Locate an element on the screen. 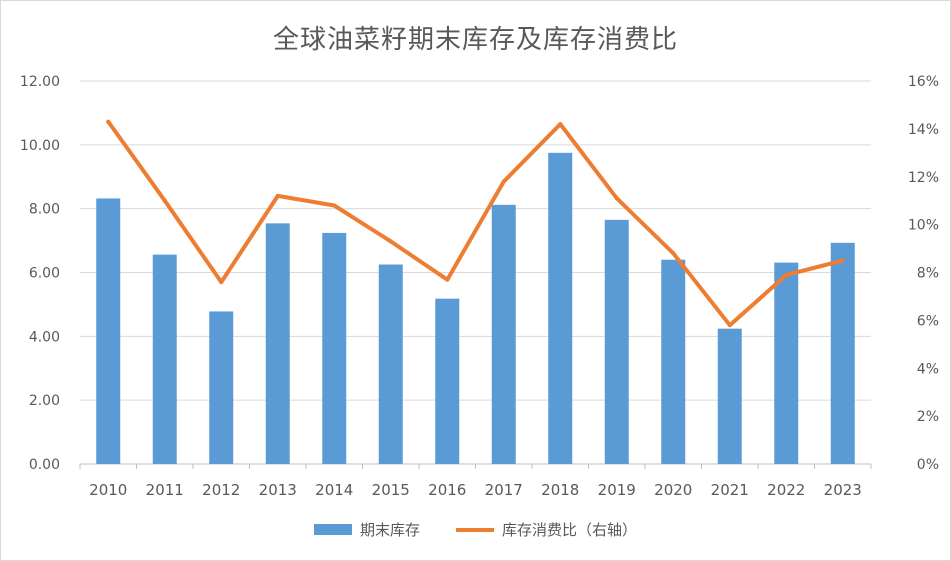 The height and width of the screenshot is (561, 951). y-left-tick-label: 10.00 is located at coordinates (40, 146).